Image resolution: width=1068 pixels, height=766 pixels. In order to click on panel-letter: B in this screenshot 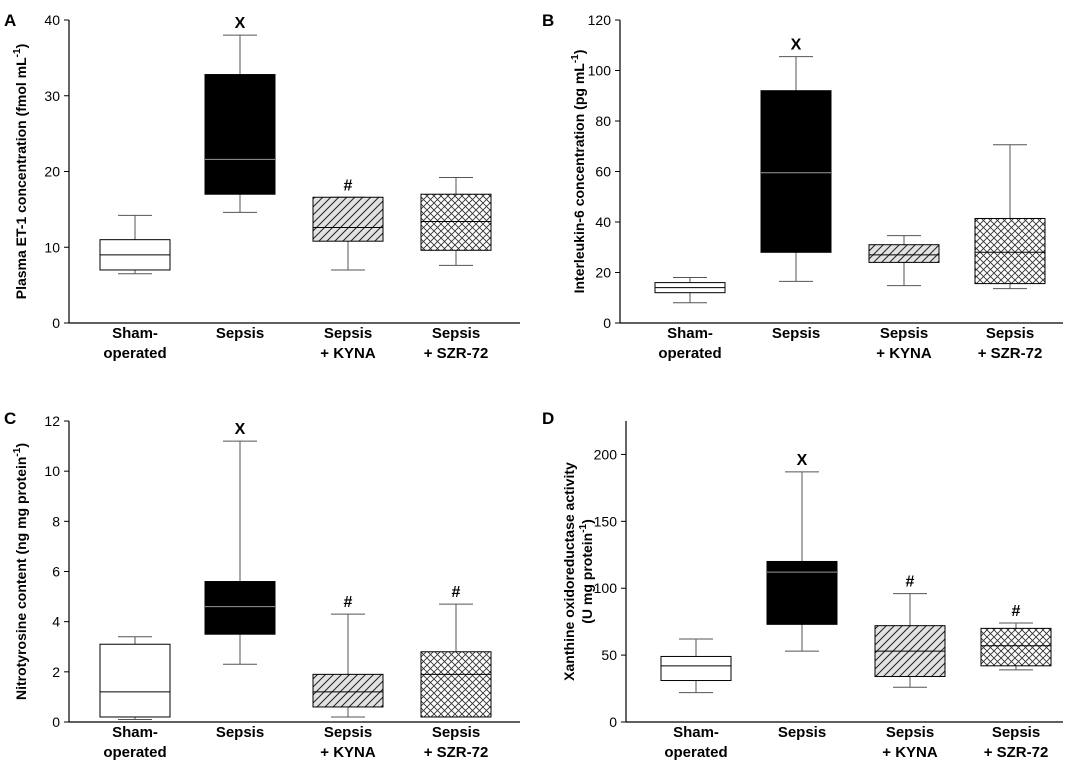, I will do `click(548, 20)`.